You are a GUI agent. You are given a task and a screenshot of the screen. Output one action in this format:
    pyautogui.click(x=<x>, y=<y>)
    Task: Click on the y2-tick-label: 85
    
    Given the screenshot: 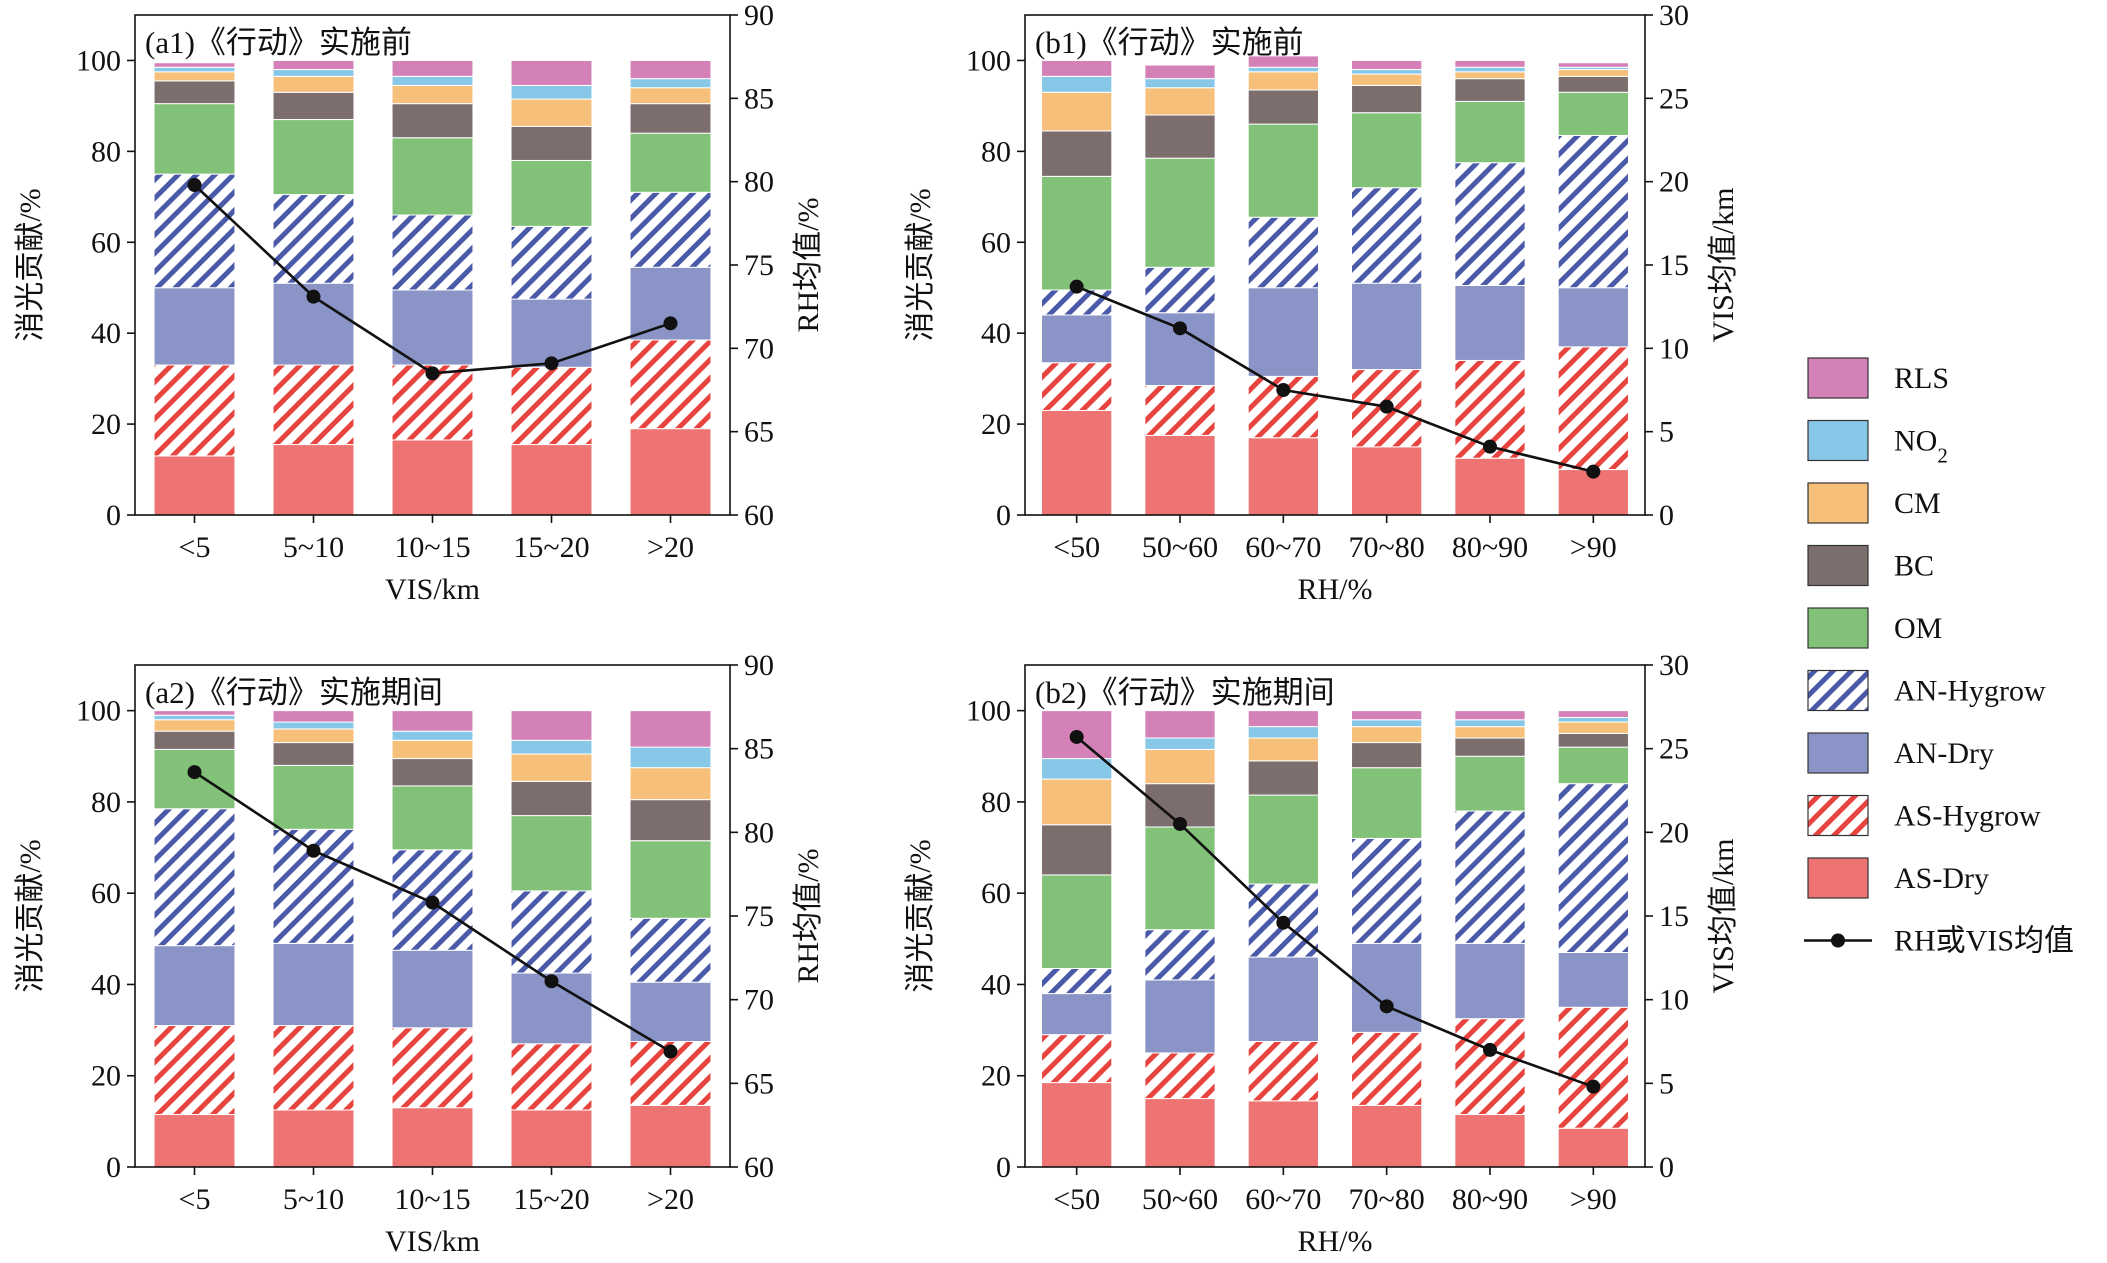 What is the action you would take?
    pyautogui.click(x=759, y=749)
    